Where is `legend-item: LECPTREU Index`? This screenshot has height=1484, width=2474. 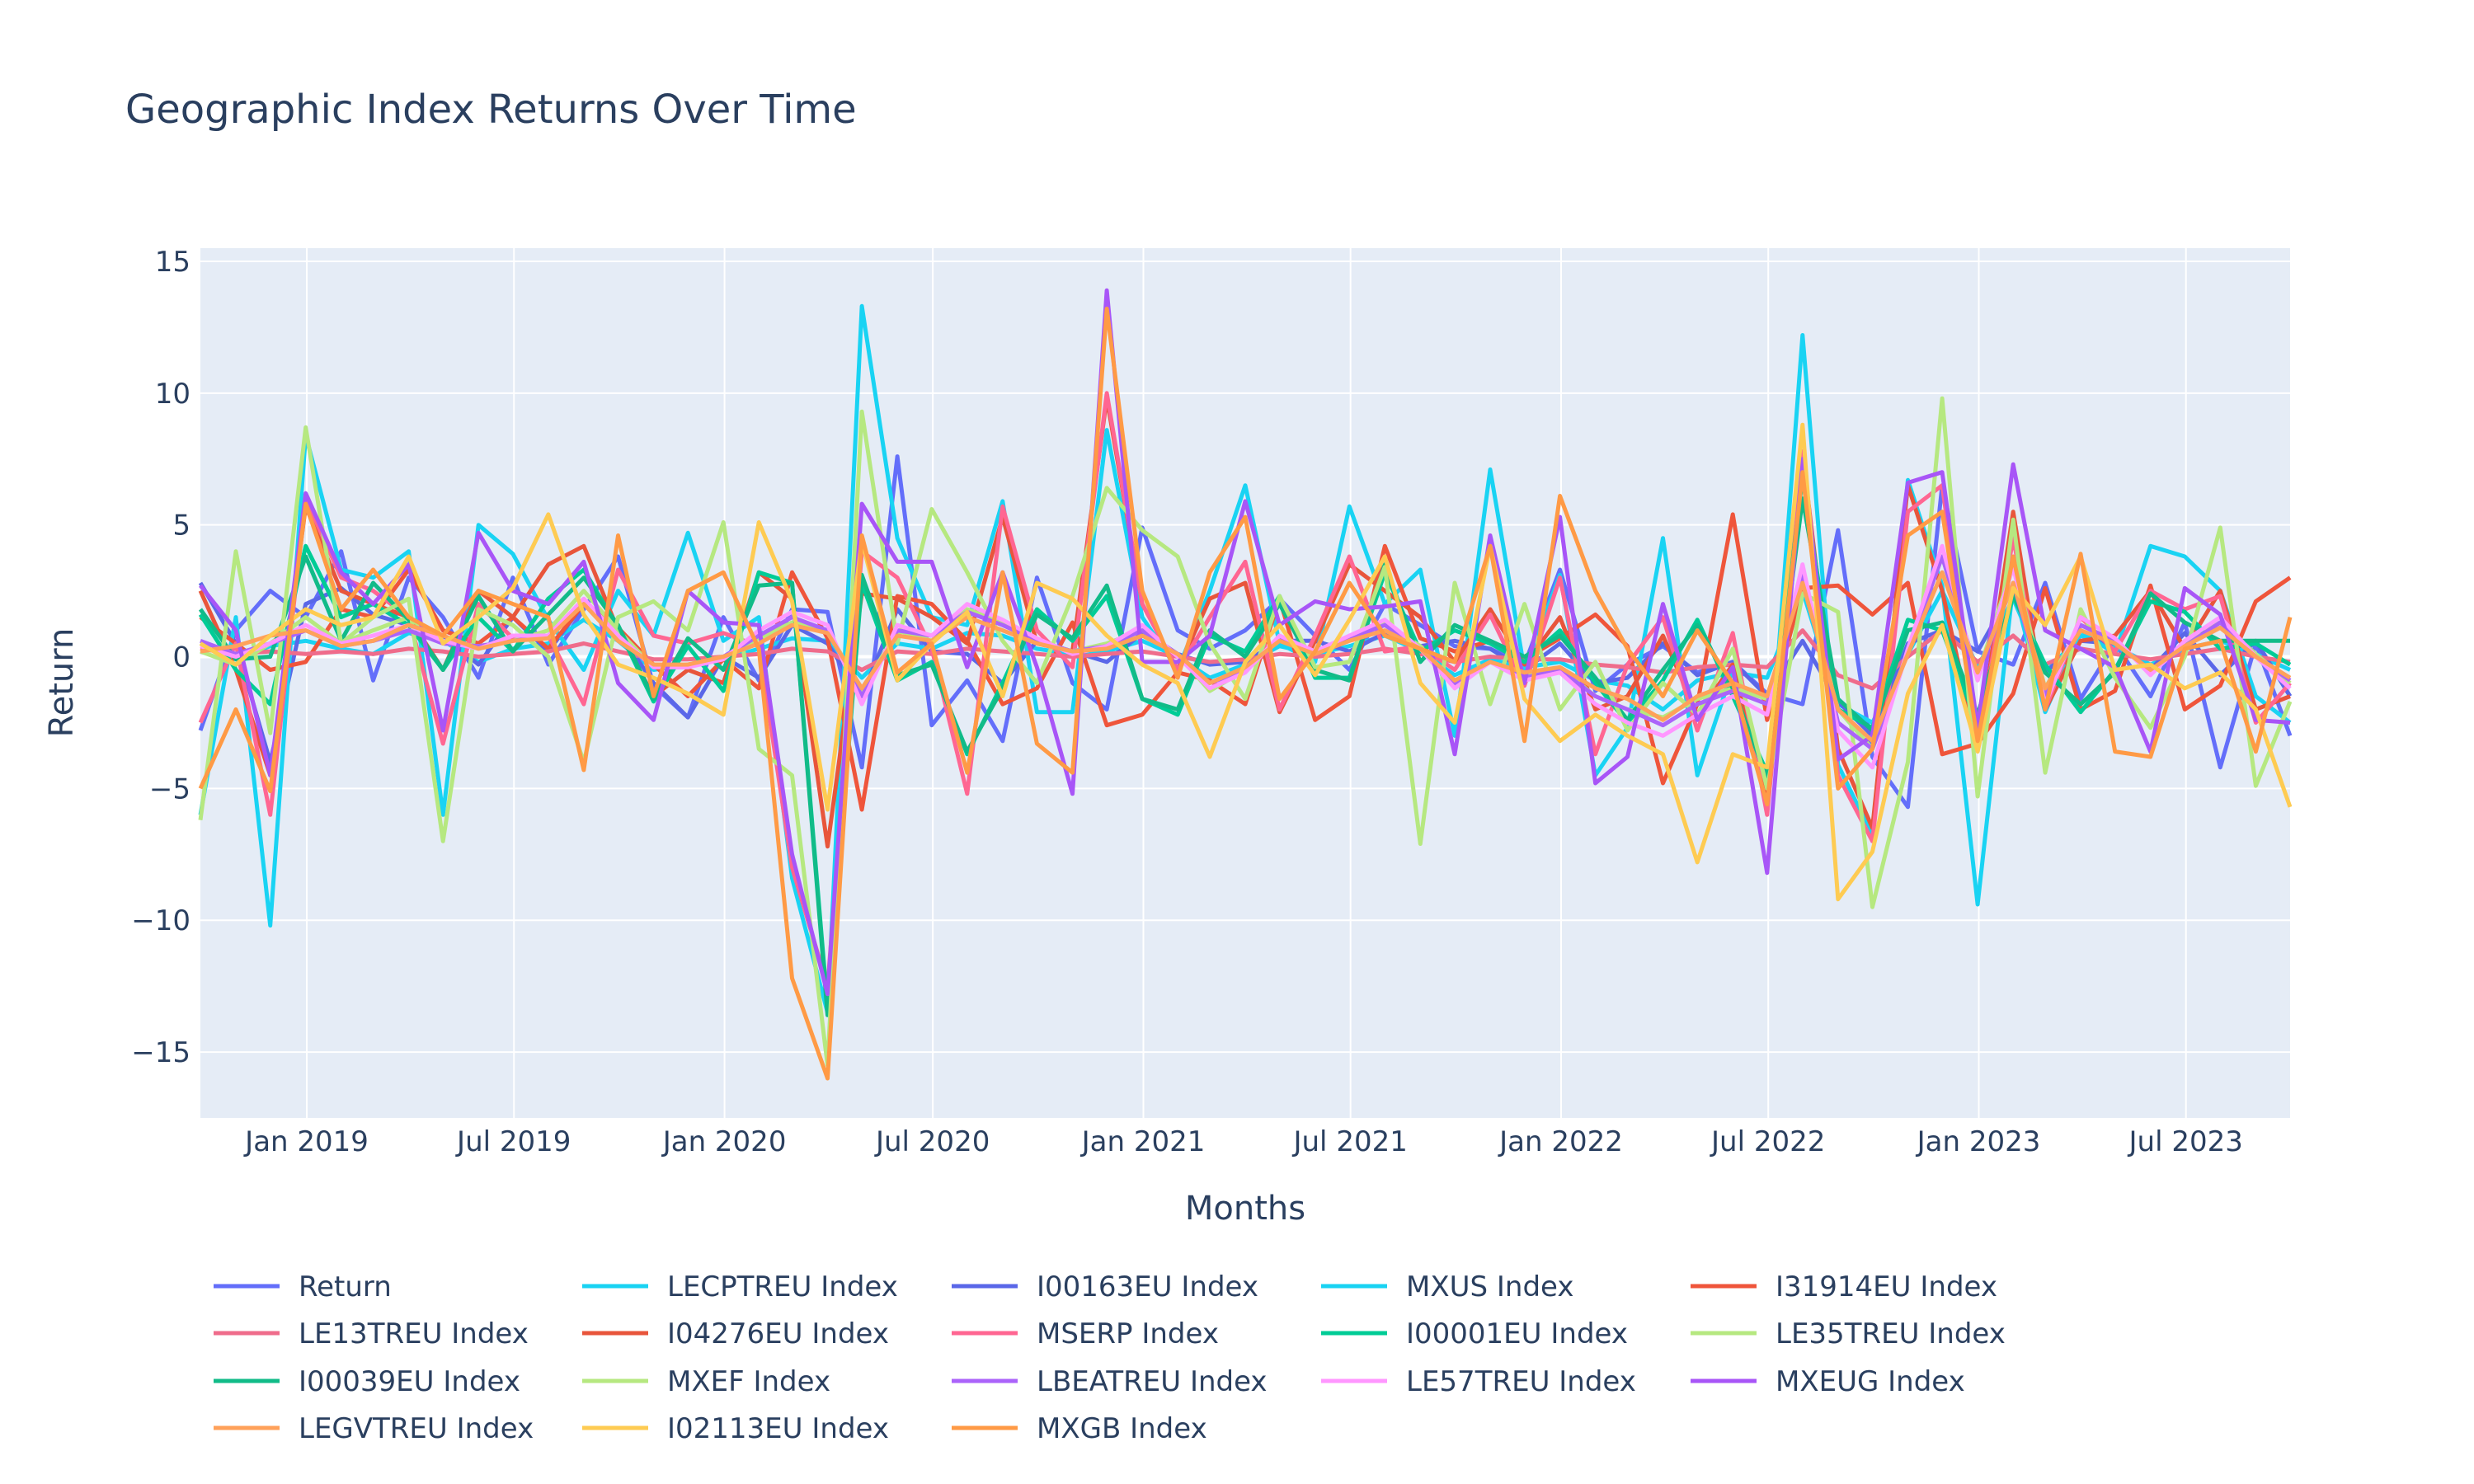 legend-item: LECPTREU Index is located at coordinates (740, 1286).